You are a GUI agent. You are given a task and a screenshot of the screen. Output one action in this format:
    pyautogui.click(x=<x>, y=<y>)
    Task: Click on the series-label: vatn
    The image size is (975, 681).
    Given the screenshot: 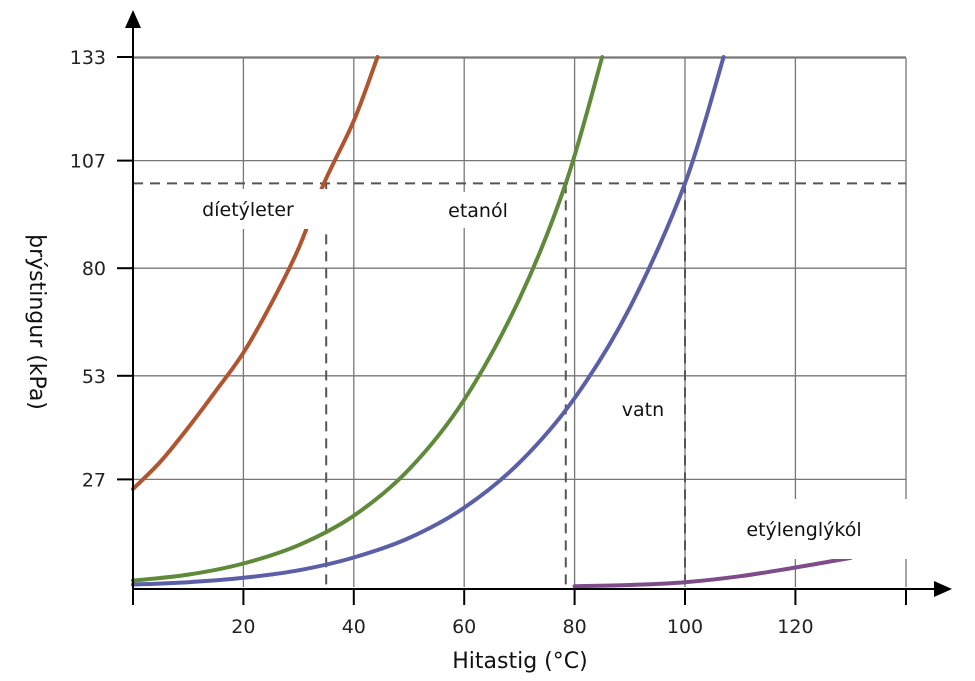 What is the action you would take?
    pyautogui.click(x=643, y=410)
    